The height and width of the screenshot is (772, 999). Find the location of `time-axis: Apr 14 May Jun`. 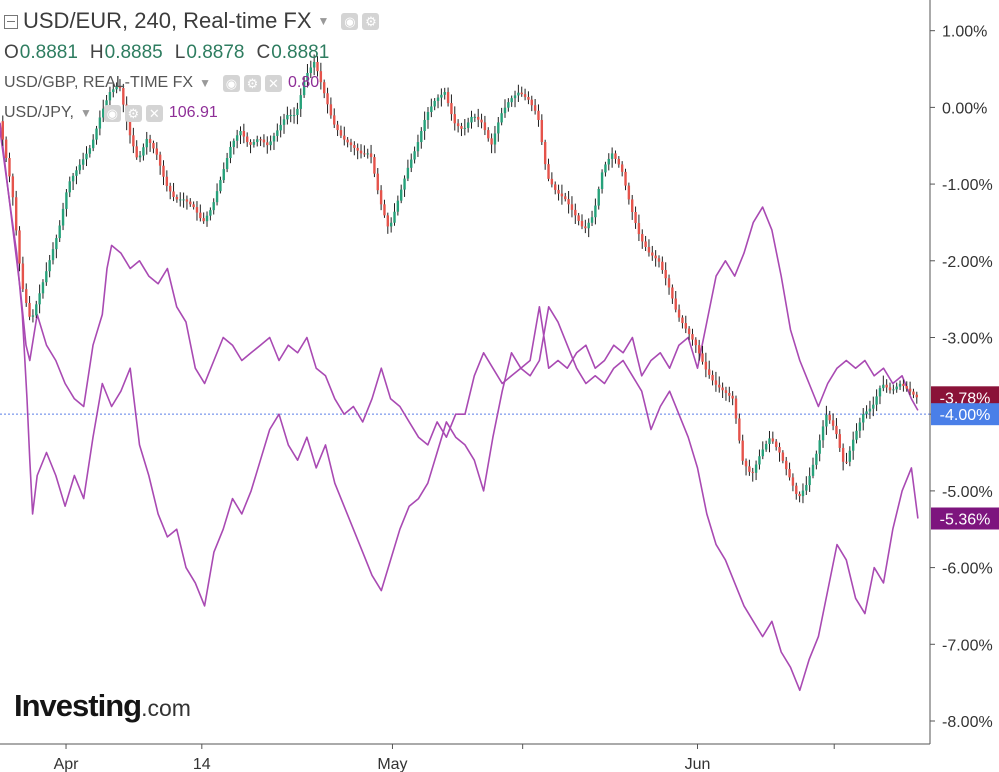

time-axis: Apr 14 May Jun is located at coordinates (444, 758).